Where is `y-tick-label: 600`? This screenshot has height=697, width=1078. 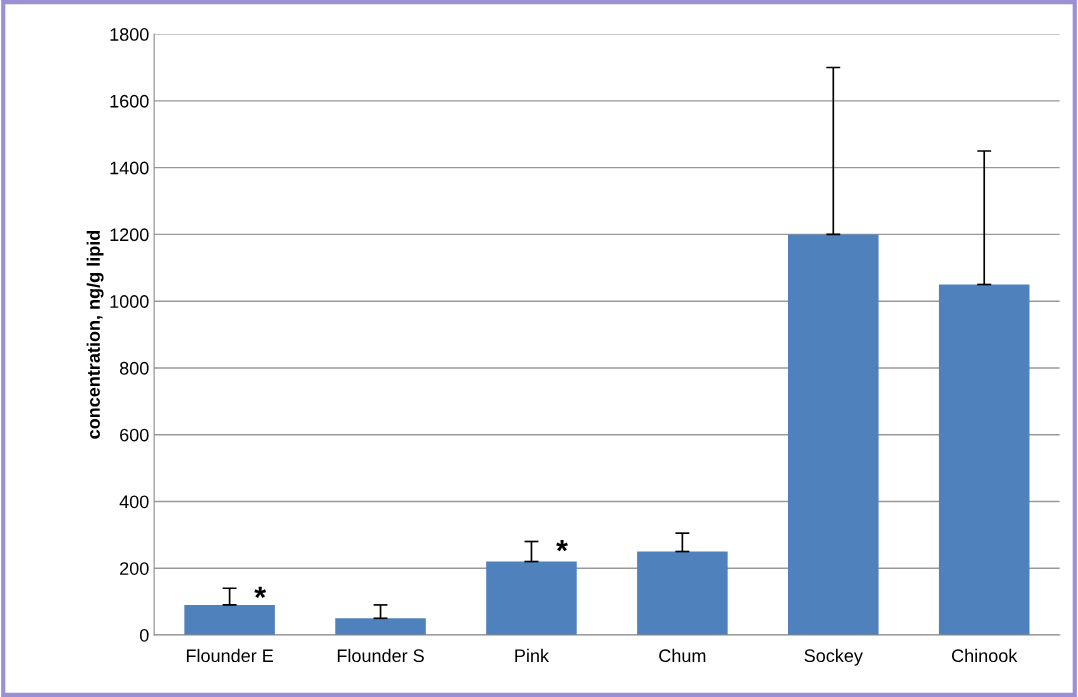 y-tick-label: 600 is located at coordinates (134, 435).